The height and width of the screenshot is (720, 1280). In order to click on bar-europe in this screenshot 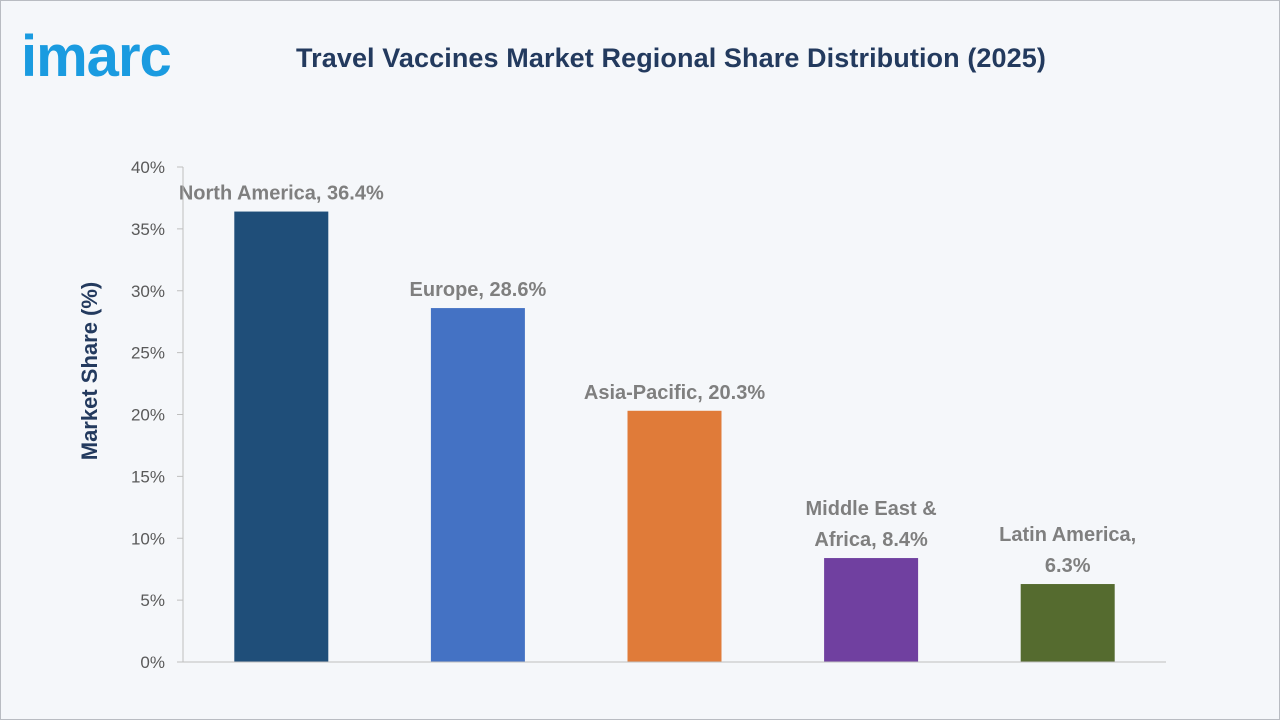, I will do `click(477, 485)`.